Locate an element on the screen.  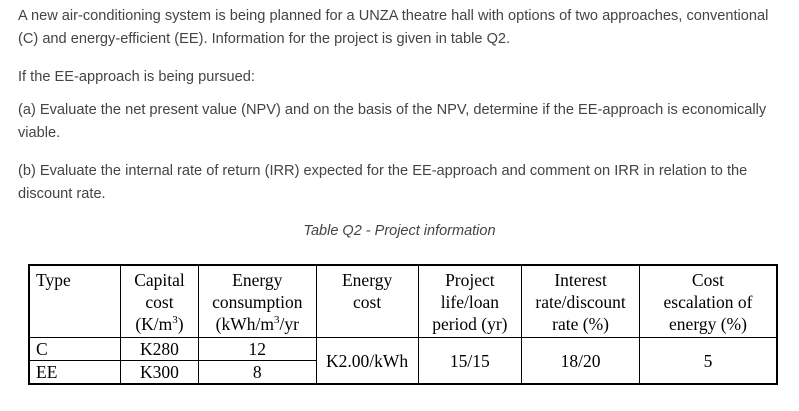
header-cost-escalation-line1: Cost is located at coordinates (708, 280).